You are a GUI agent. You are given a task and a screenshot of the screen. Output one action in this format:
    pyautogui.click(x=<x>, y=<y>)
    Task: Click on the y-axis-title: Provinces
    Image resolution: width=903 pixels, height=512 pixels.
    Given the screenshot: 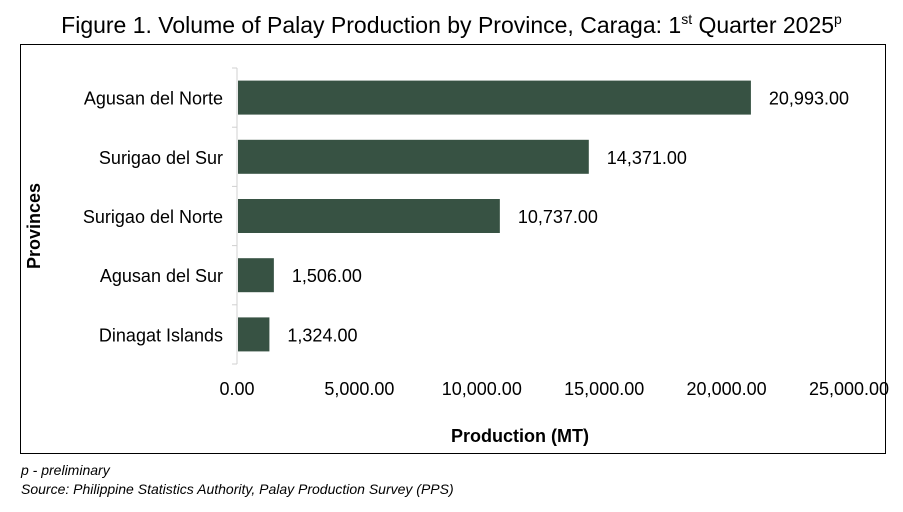 What is the action you would take?
    pyautogui.click(x=34, y=226)
    